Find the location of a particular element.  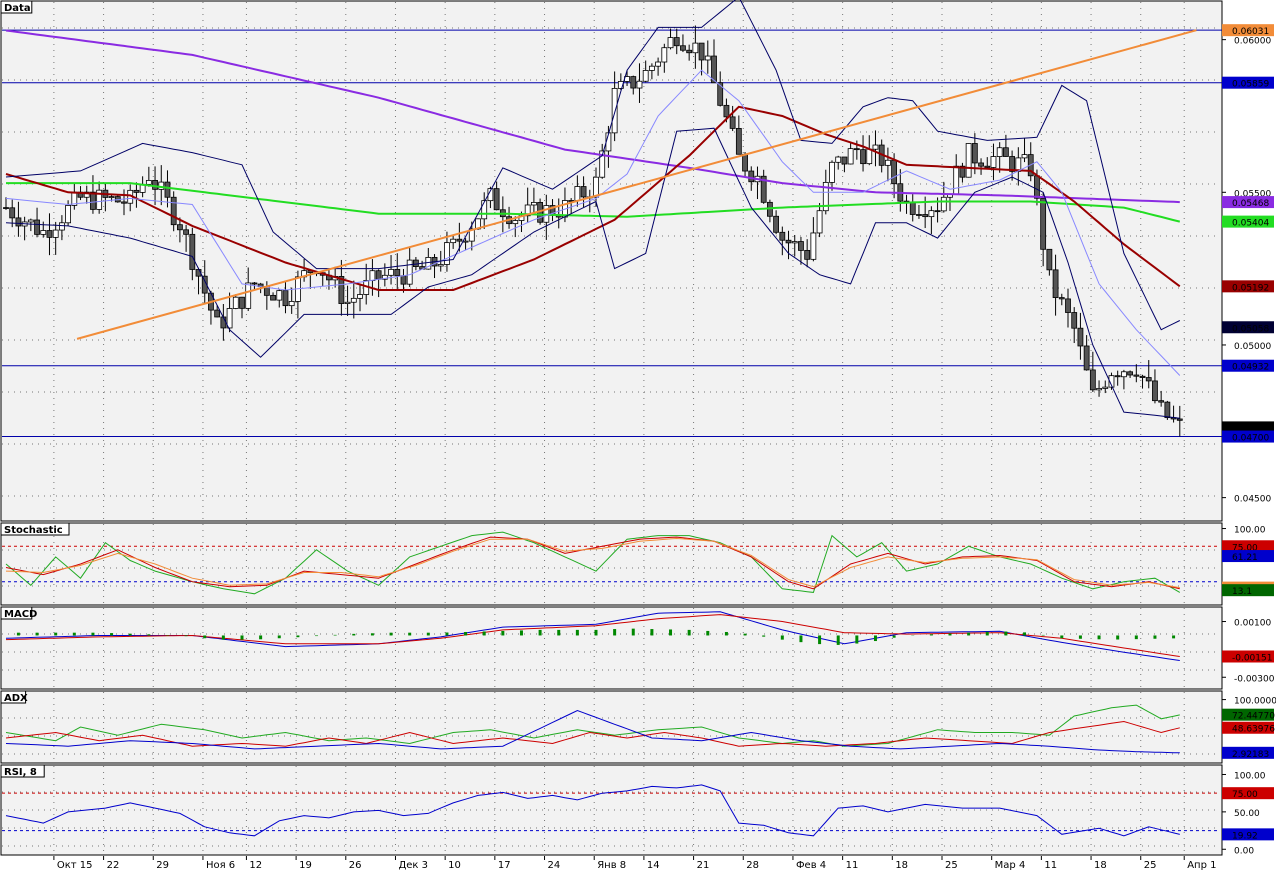

price-label: 0.04700 is located at coordinates (1250, 439).